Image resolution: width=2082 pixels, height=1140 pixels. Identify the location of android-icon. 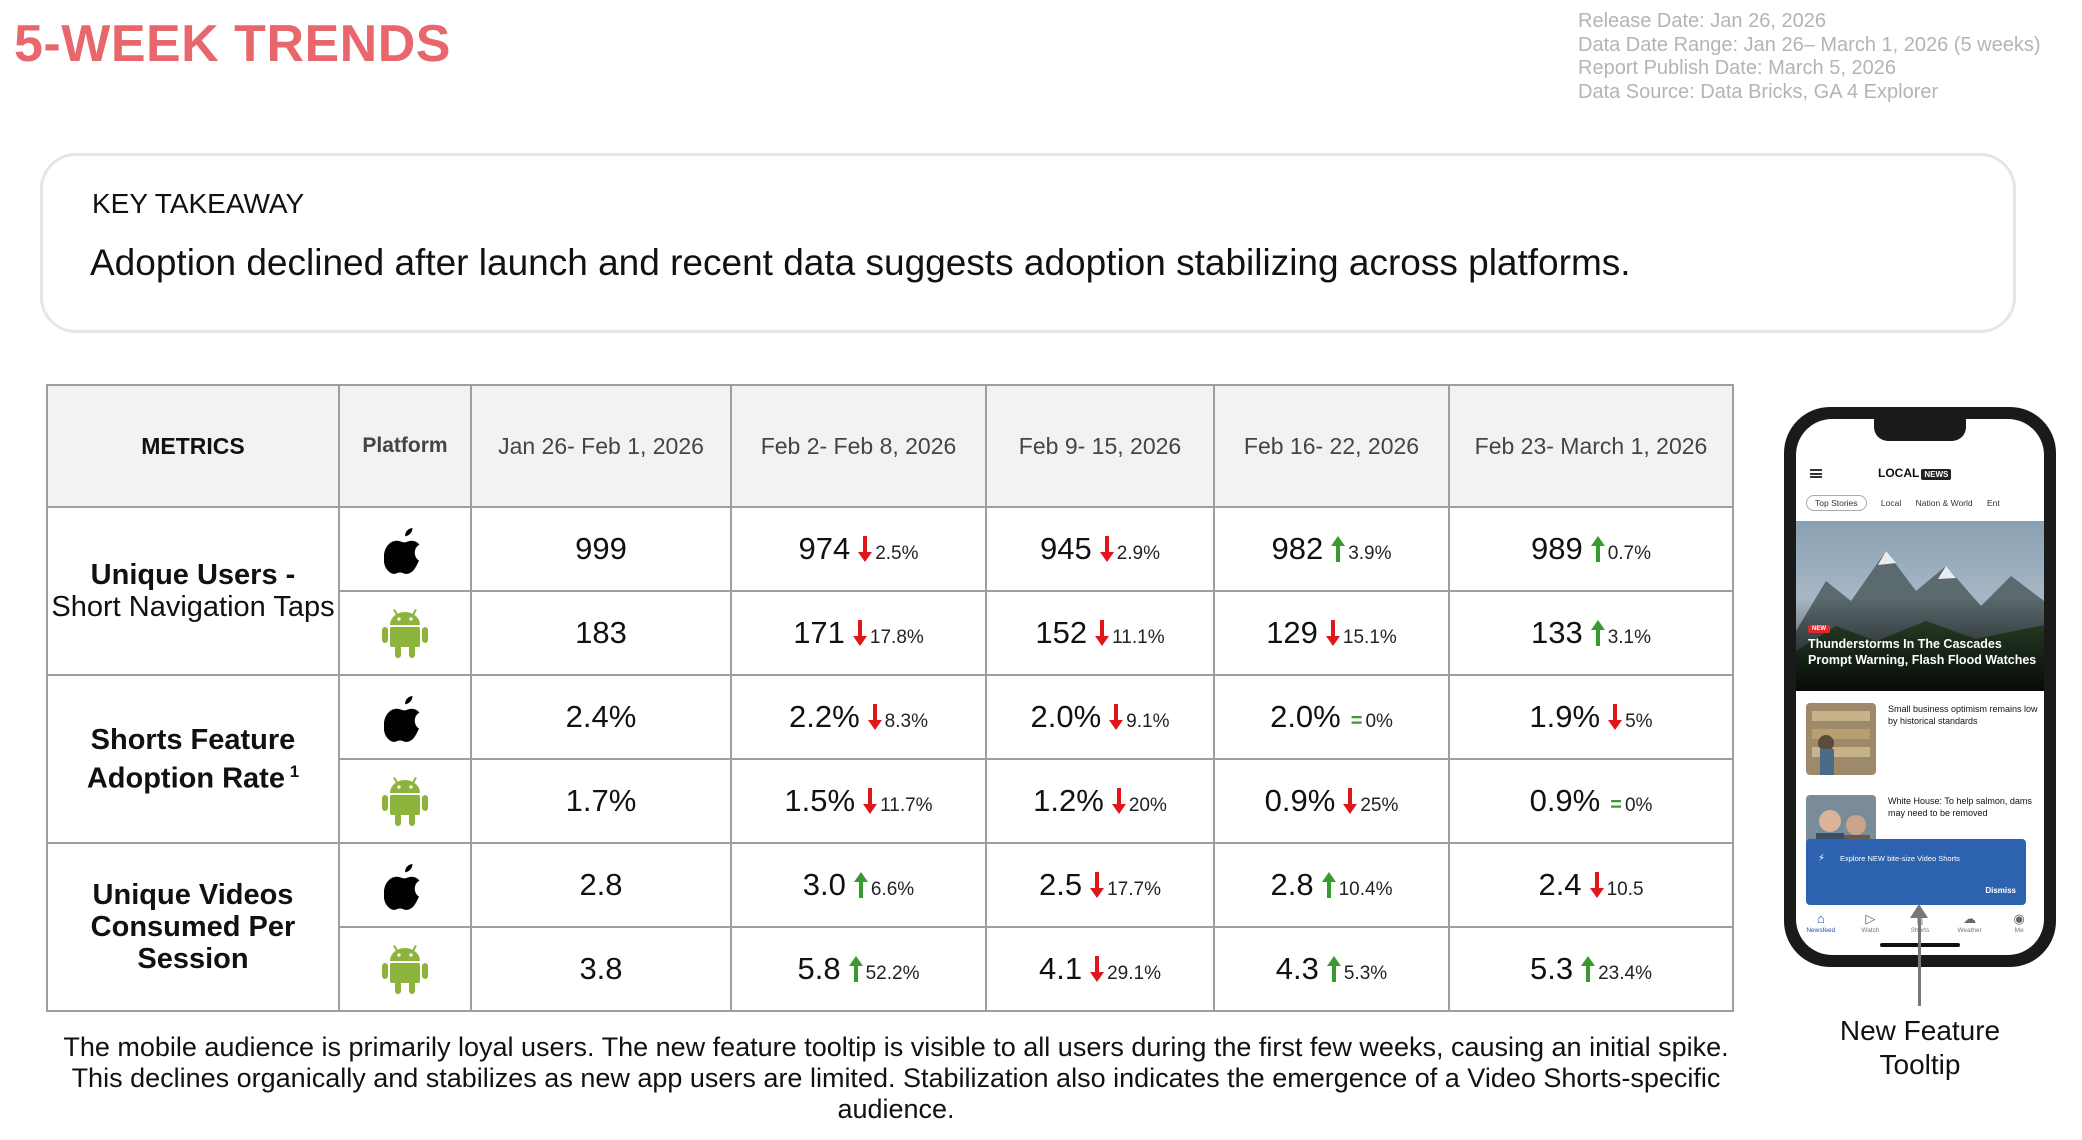
(405, 969).